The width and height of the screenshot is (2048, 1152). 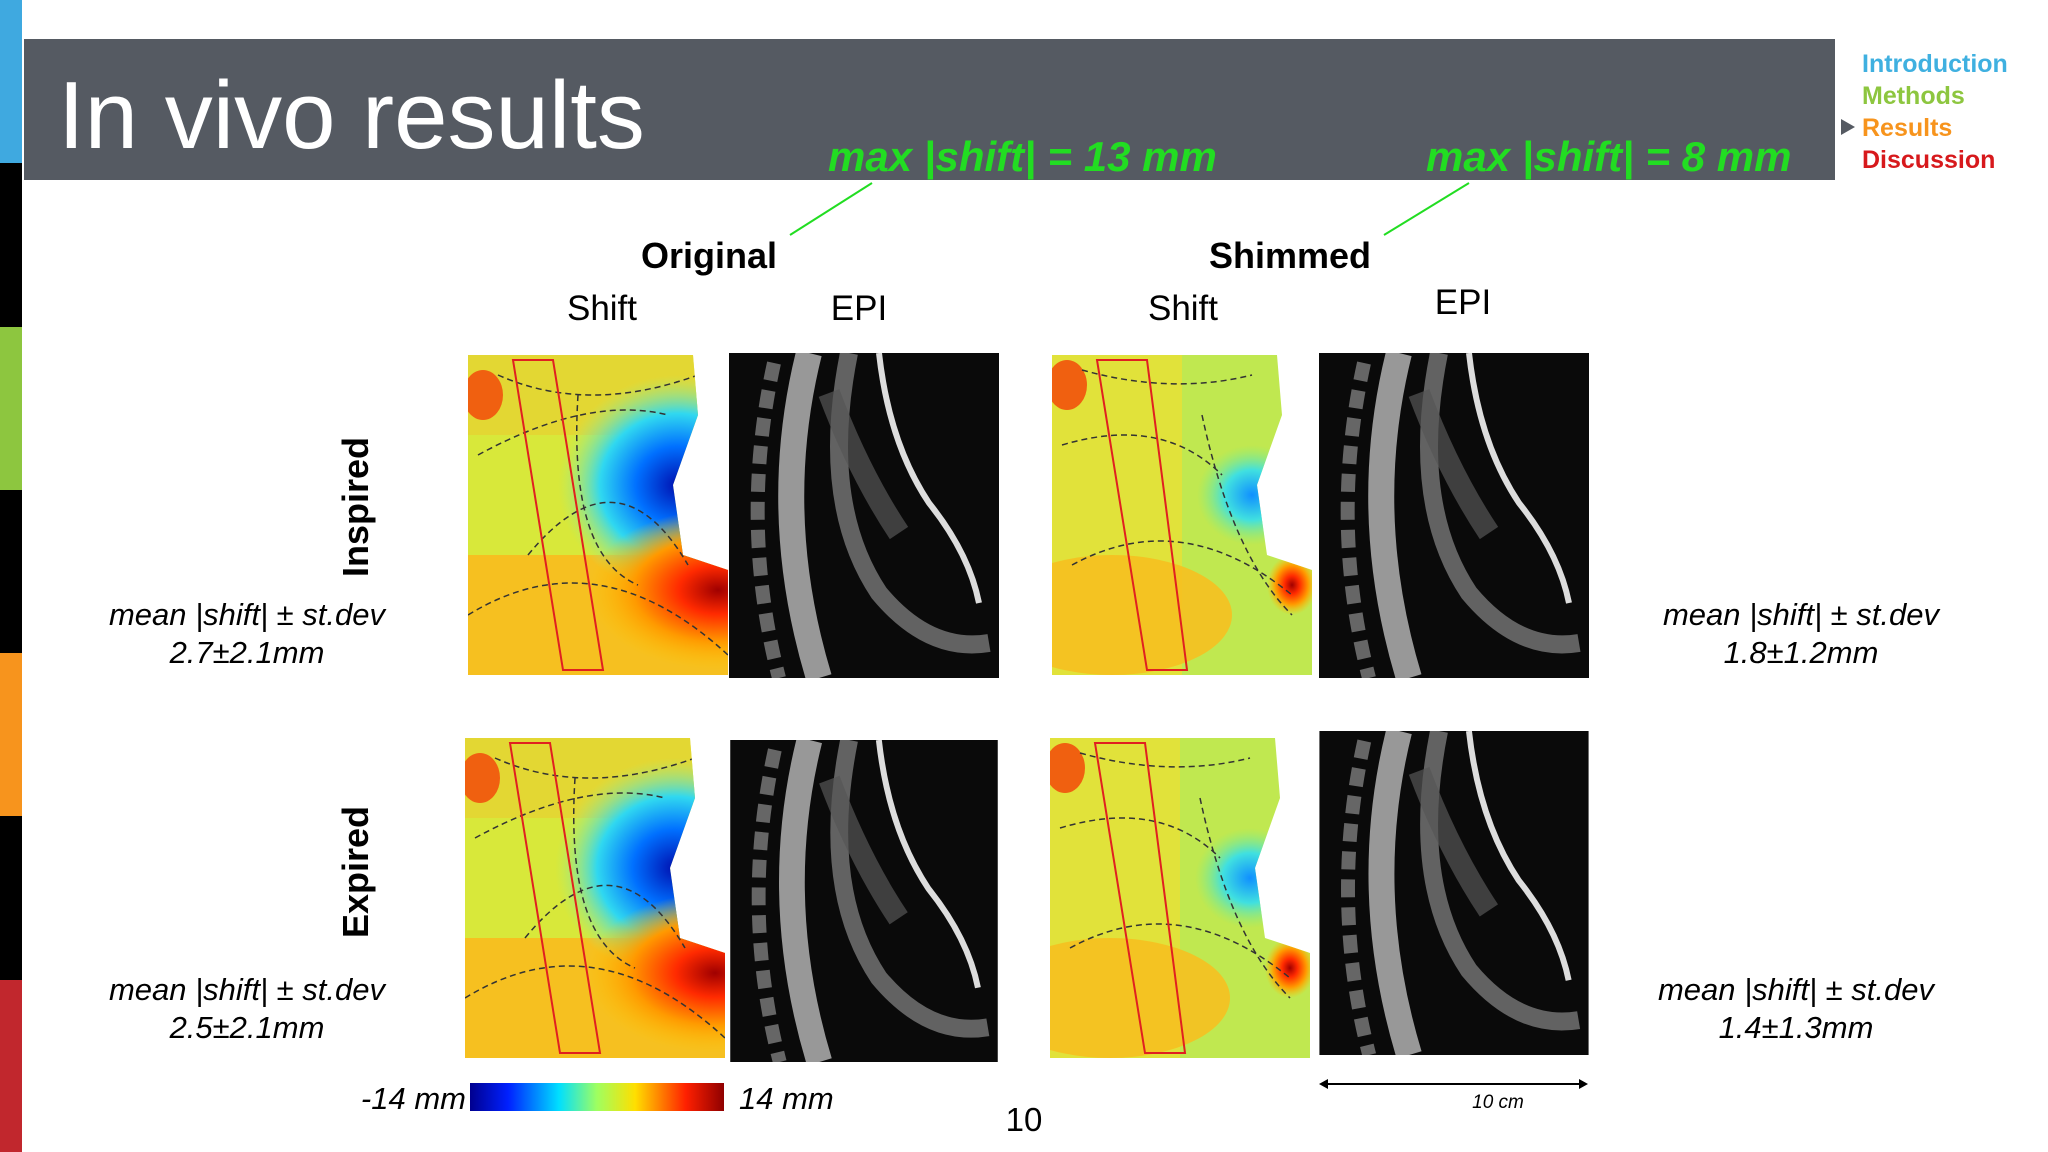 What do you see at coordinates (1796, 1027) in the screenshot?
I see `stat-value: 1.4±1.3mm` at bounding box center [1796, 1027].